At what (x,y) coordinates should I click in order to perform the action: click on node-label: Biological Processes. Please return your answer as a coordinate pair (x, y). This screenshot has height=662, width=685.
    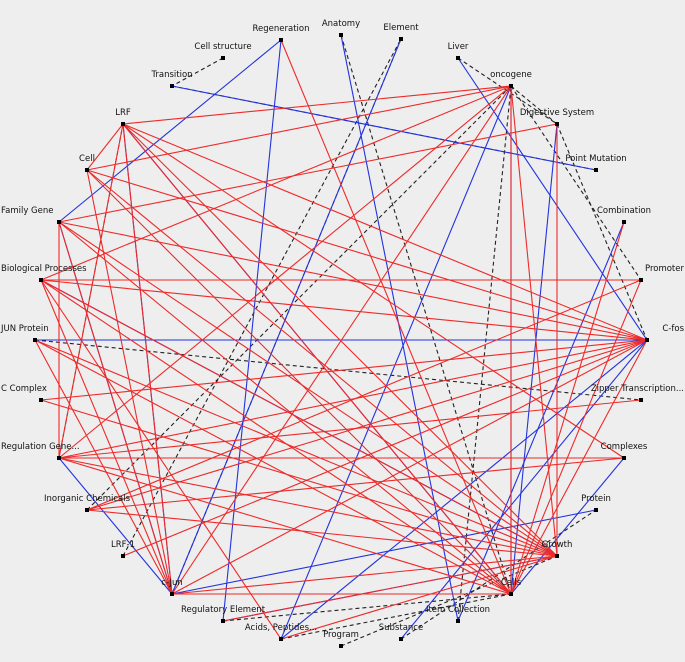
    Looking at the image, I should click on (44, 269).